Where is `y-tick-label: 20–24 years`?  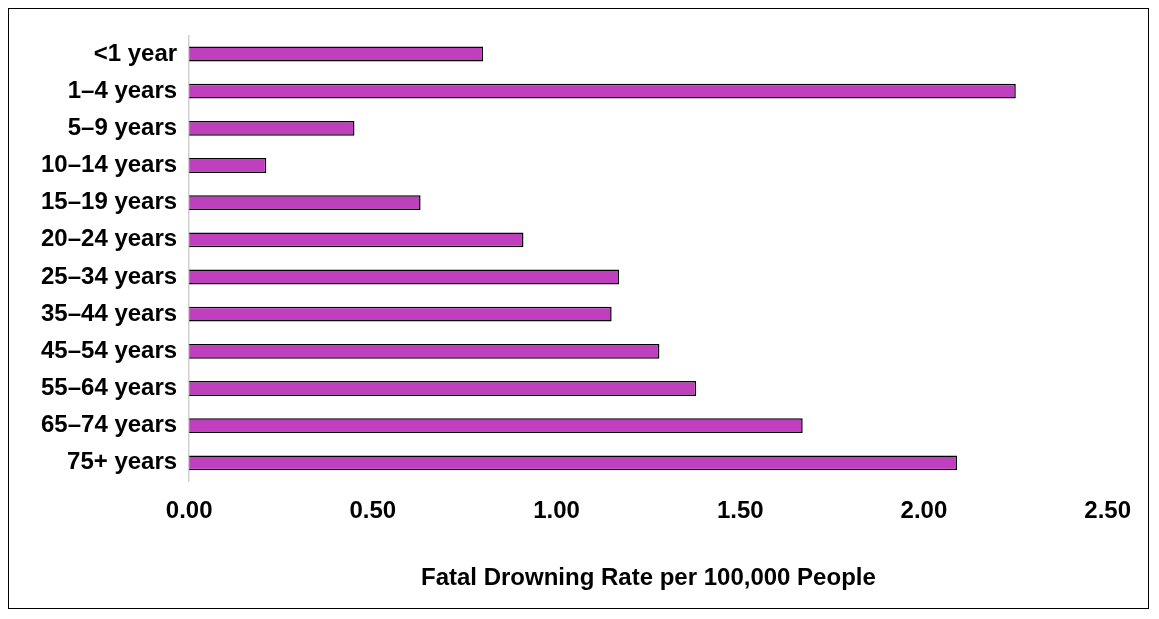
y-tick-label: 20–24 years is located at coordinates (109, 238).